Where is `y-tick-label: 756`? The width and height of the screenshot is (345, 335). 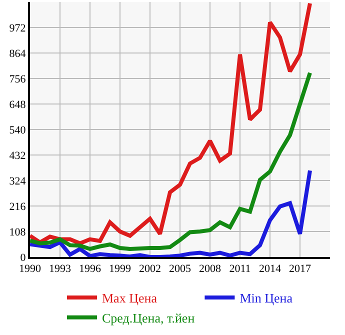
y-tick-label: 756 is located at coordinates (17, 79).